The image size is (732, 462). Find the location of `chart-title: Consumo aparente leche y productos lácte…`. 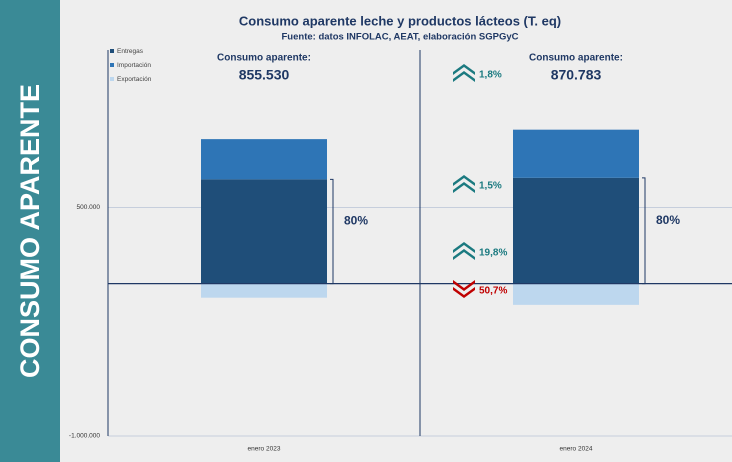

chart-title: Consumo aparente leche y productos lácte… is located at coordinates (400, 20).